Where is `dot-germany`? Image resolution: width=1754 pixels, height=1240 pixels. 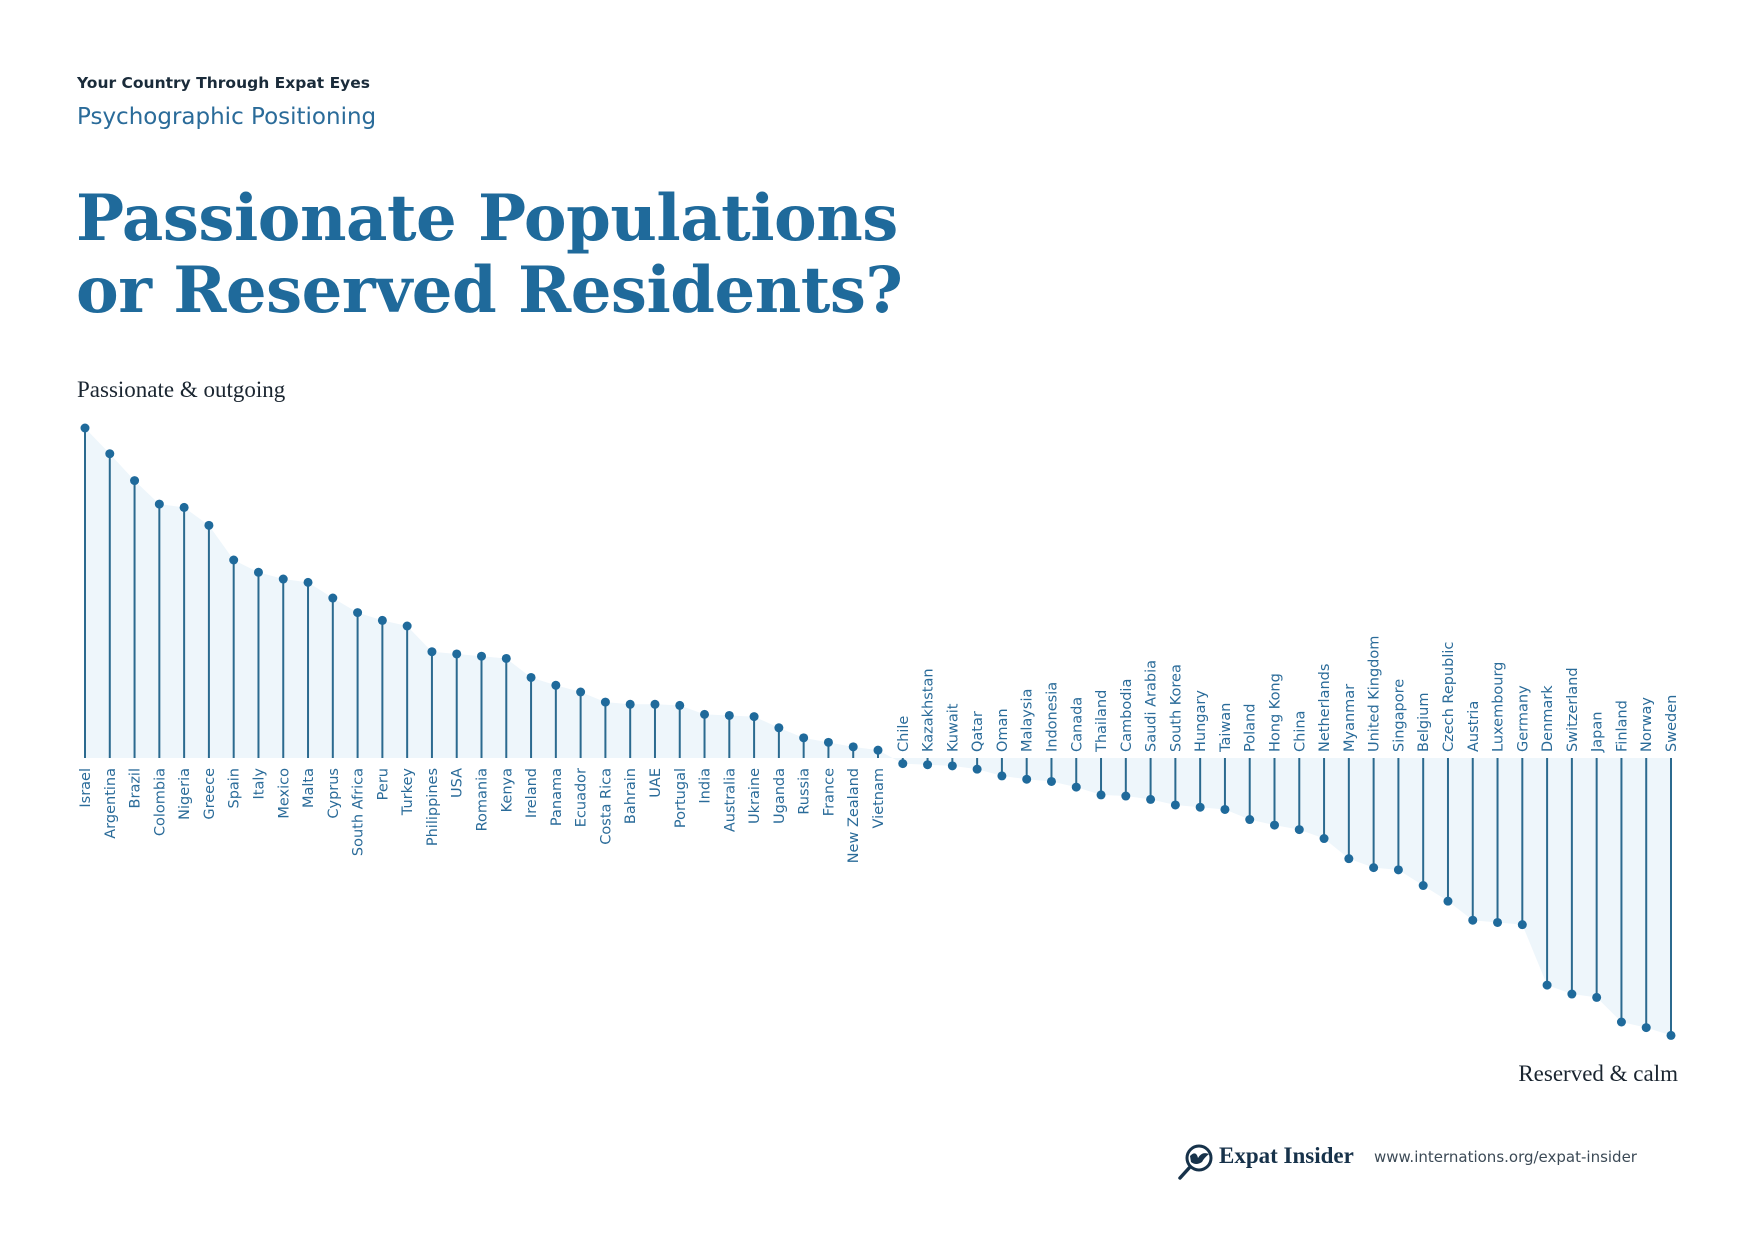 dot-germany is located at coordinates (1522, 925).